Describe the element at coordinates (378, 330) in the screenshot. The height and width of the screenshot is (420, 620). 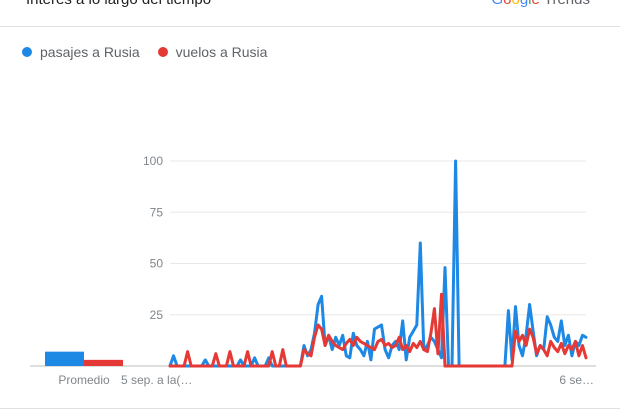
I see `series-line-vuelos` at that location.